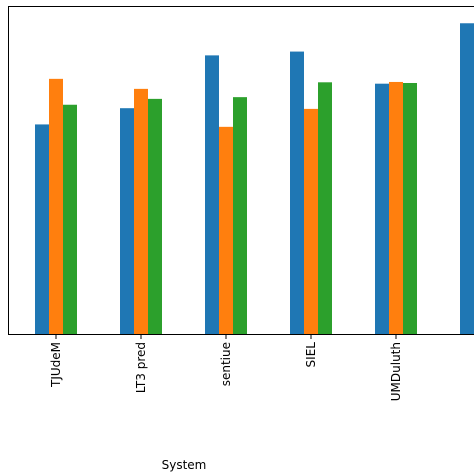 This screenshot has width=474, height=474. Describe the element at coordinates (226, 364) in the screenshot. I see `x-tick-label: sentiue` at that location.